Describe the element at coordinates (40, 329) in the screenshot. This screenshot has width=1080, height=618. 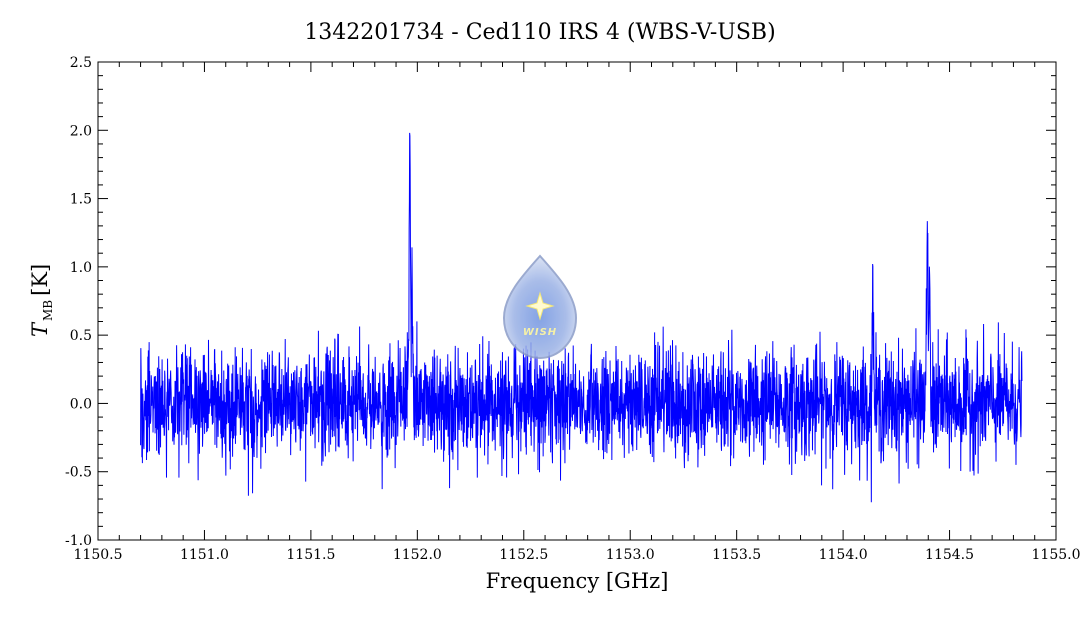
I see `y-axis-label-symbol: T` at that location.